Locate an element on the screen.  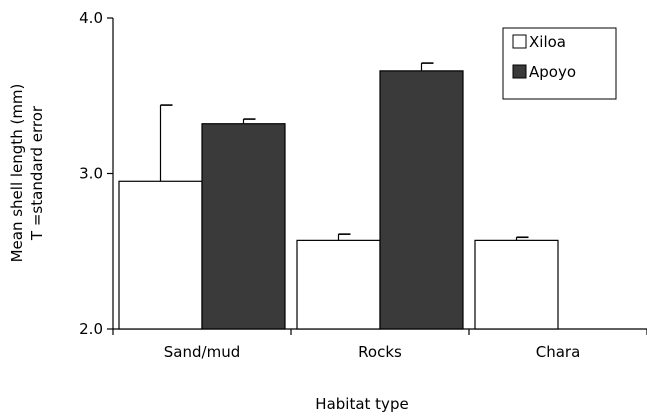
y-axis-title: Mean shell length (mm) T =standard error is located at coordinates (27, 173).